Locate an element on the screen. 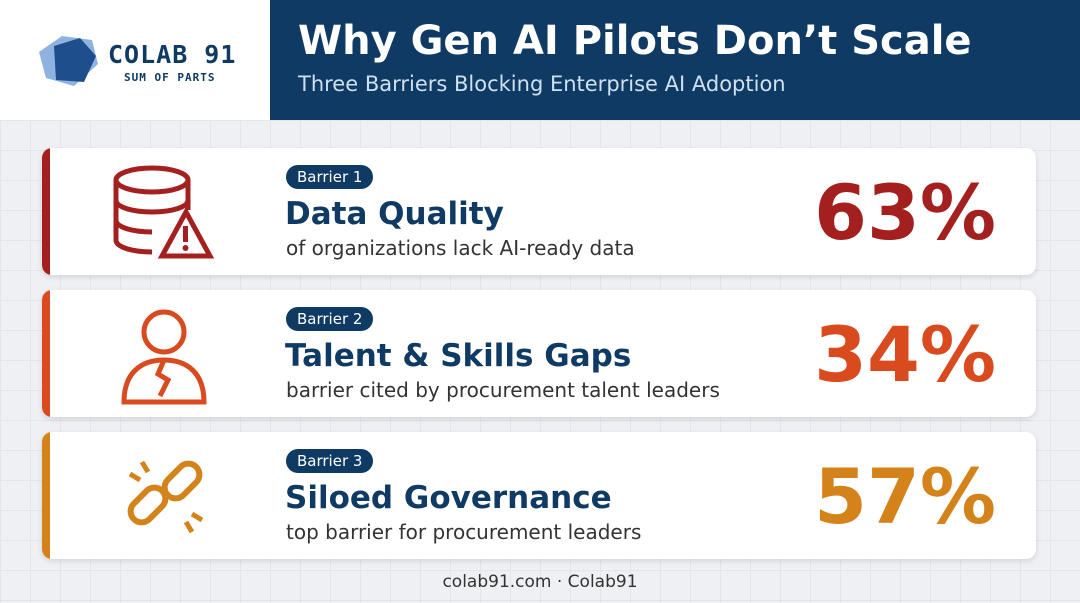 Image resolution: width=1080 pixels, height=603 pixels. barrier-title: Talent & Skills Gaps is located at coordinates (458, 356).